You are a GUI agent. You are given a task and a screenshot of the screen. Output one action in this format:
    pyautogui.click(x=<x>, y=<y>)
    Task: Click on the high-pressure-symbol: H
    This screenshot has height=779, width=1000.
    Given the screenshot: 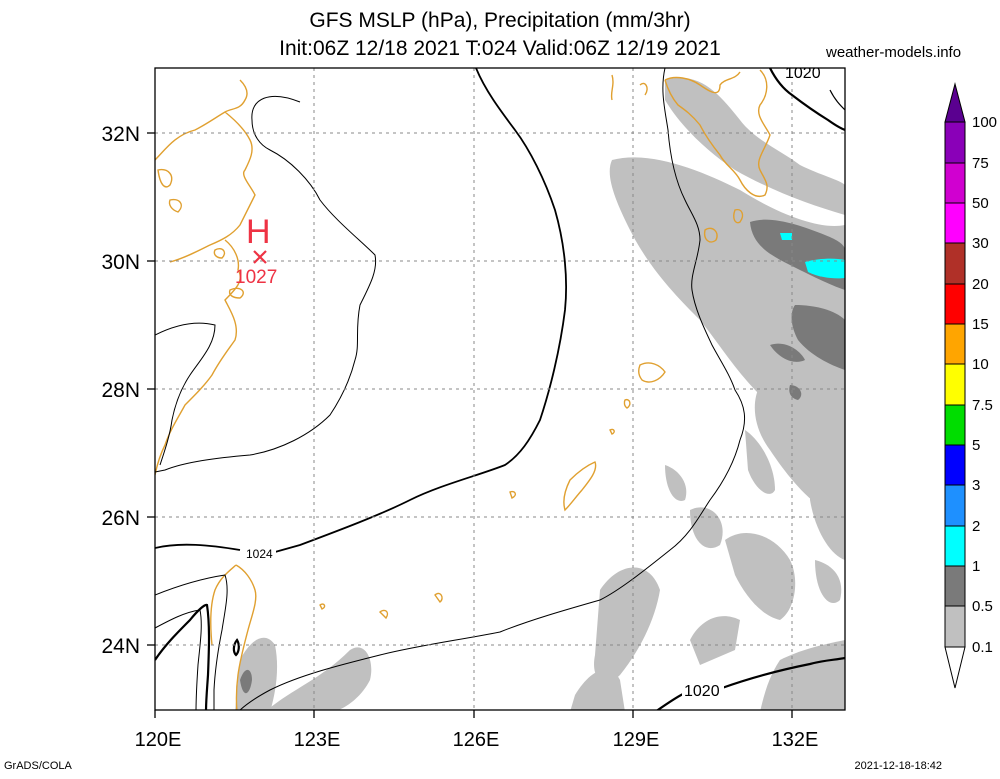 What is the action you would take?
    pyautogui.click(x=258, y=232)
    